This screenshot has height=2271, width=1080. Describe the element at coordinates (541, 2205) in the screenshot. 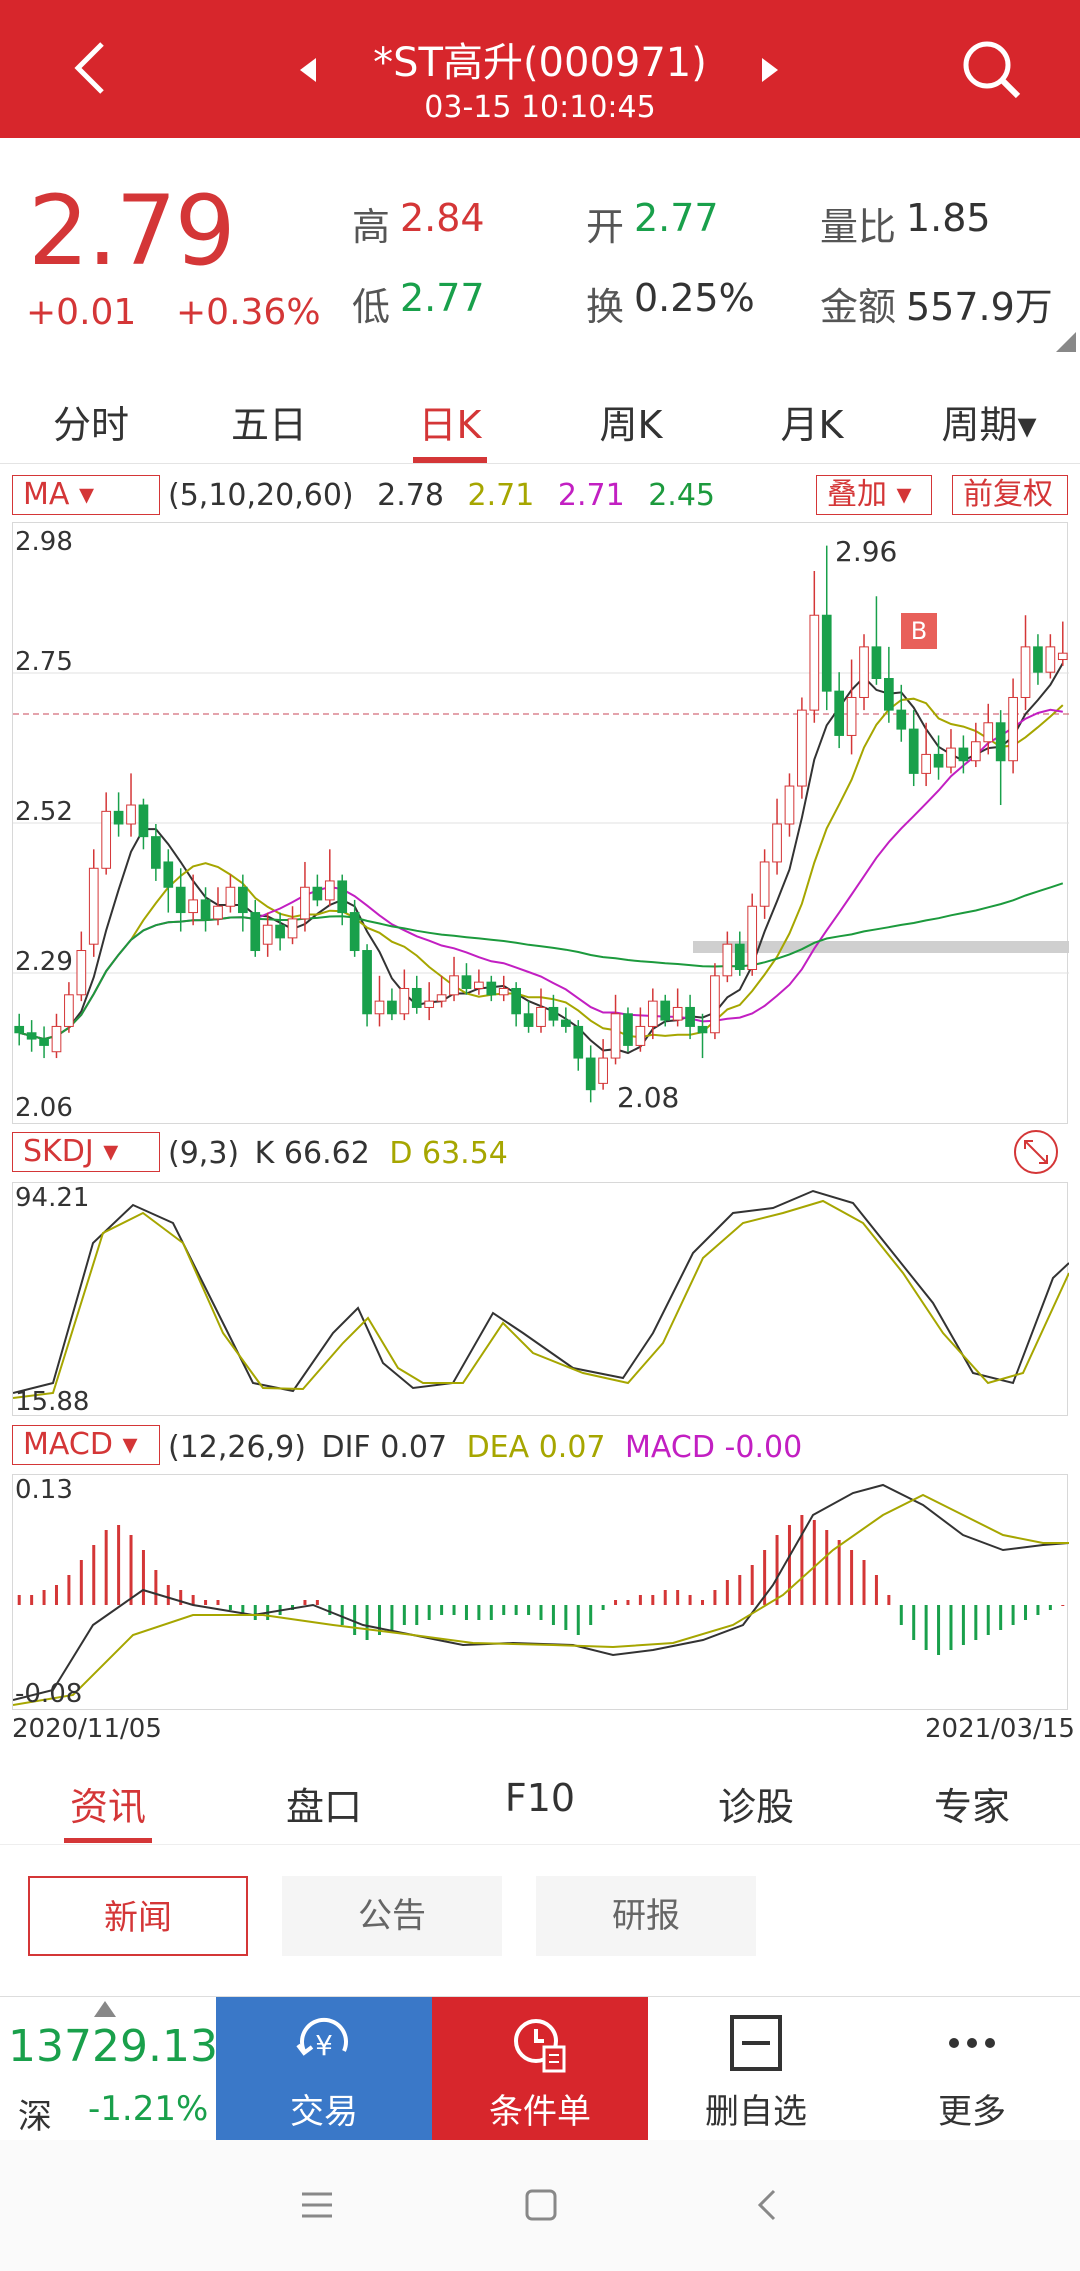

I see `home-icon` at that location.